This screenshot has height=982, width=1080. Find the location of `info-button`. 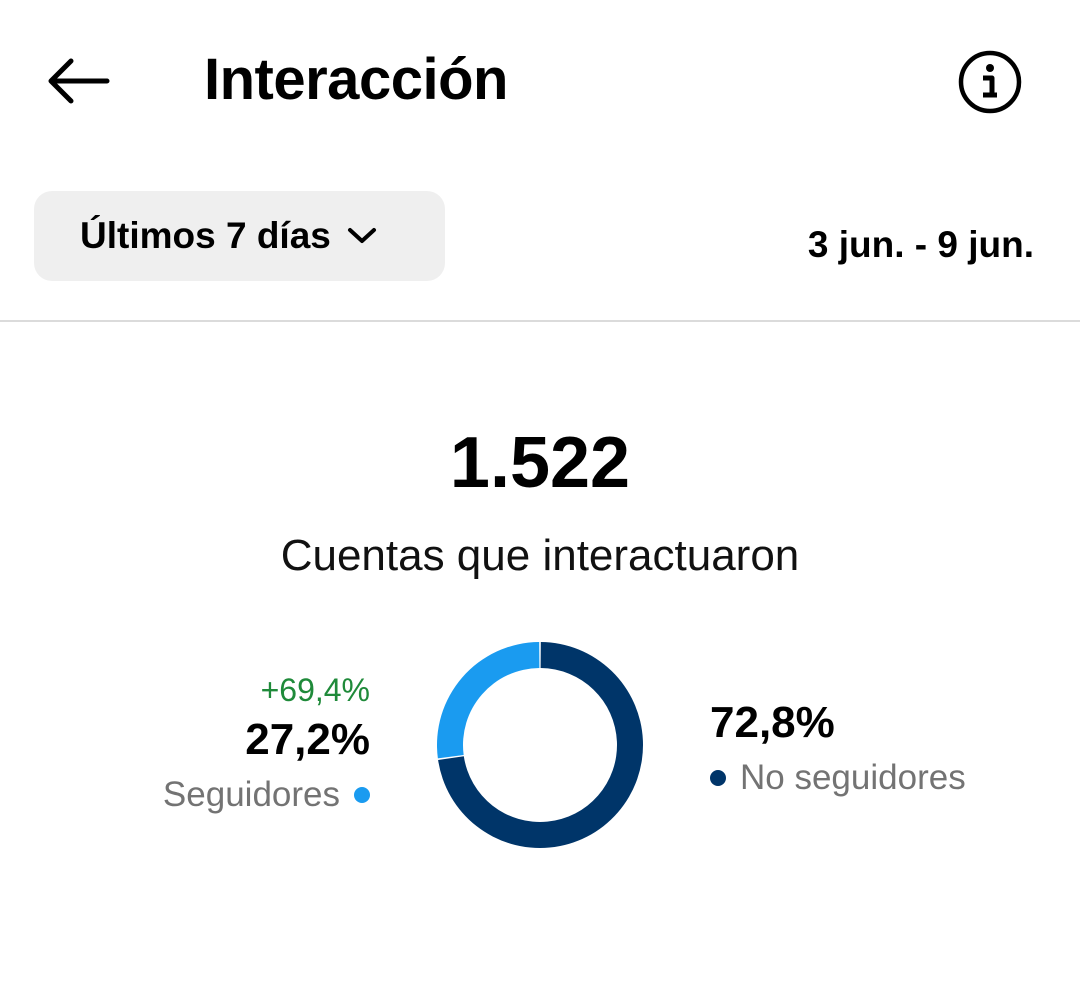

info-button is located at coordinates (990, 82).